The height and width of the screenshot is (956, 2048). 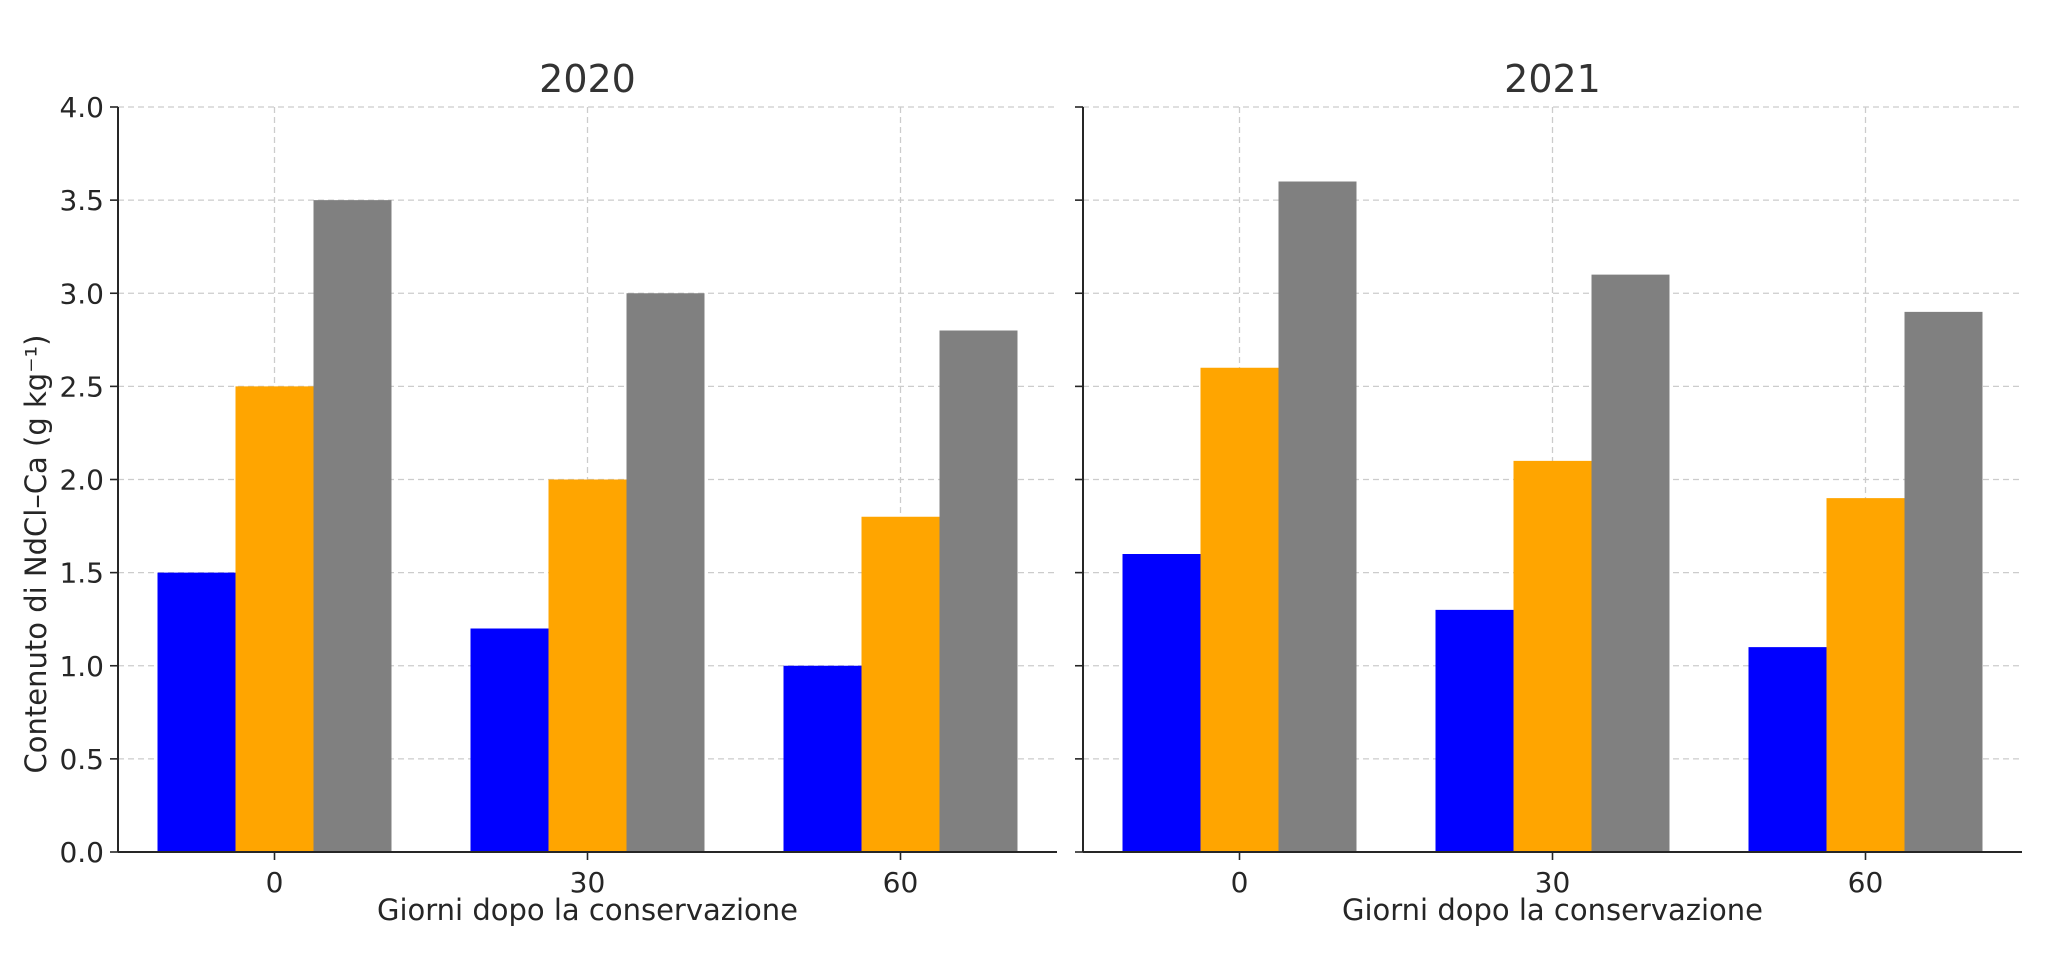 What do you see at coordinates (1552, 79) in the screenshot?
I see `chart-title: 2021` at bounding box center [1552, 79].